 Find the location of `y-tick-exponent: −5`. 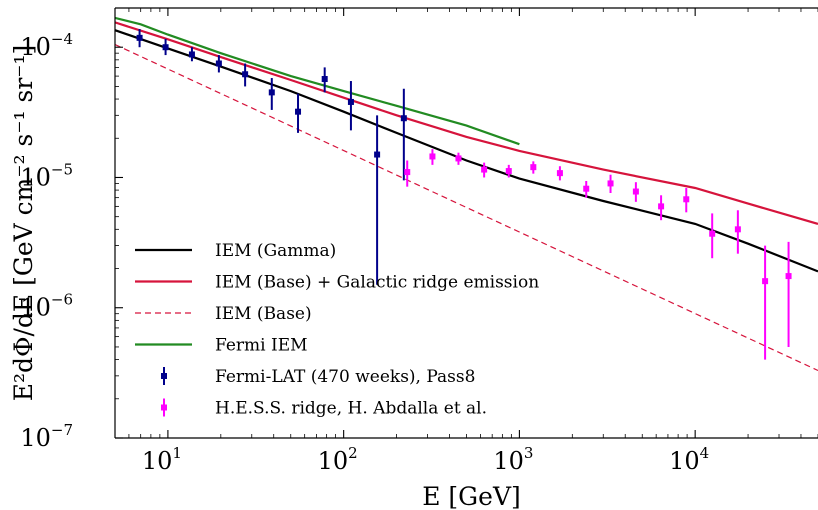

y-tick-exponent: −5 is located at coordinates (62, 169).